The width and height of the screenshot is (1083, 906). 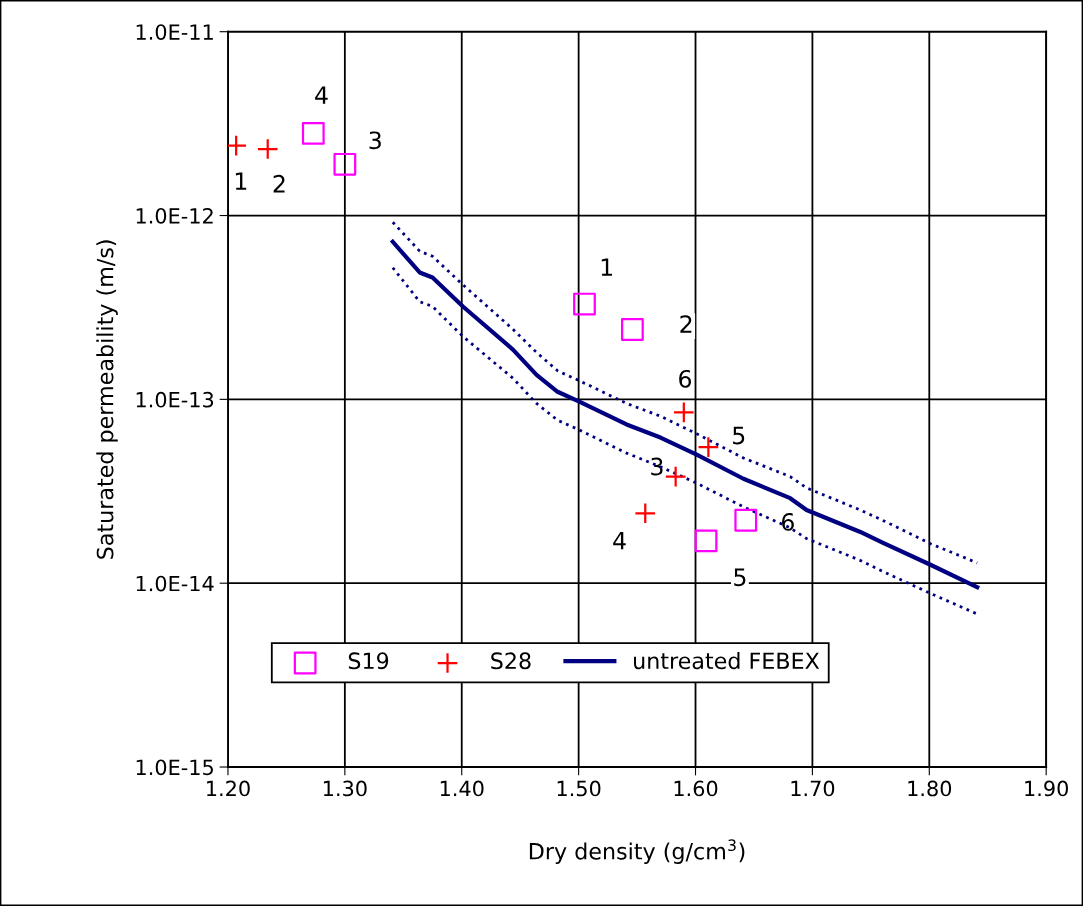 I want to click on x-tick-label: 1.50, so click(x=579, y=788).